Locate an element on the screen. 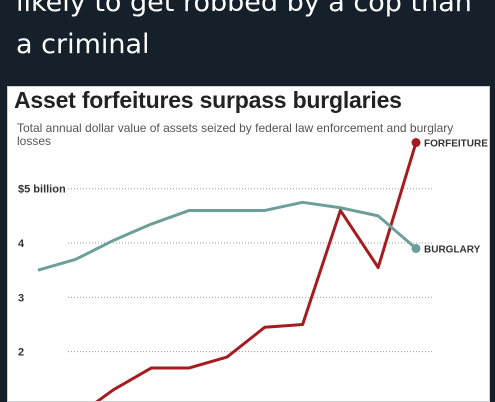 The image size is (495, 402). y-tick-label: 2 is located at coordinates (21, 353).